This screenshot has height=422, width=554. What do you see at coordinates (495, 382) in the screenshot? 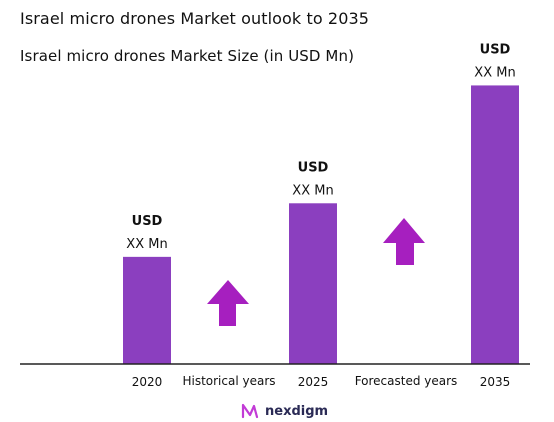
I see `x-tick-label: 2035` at bounding box center [495, 382].